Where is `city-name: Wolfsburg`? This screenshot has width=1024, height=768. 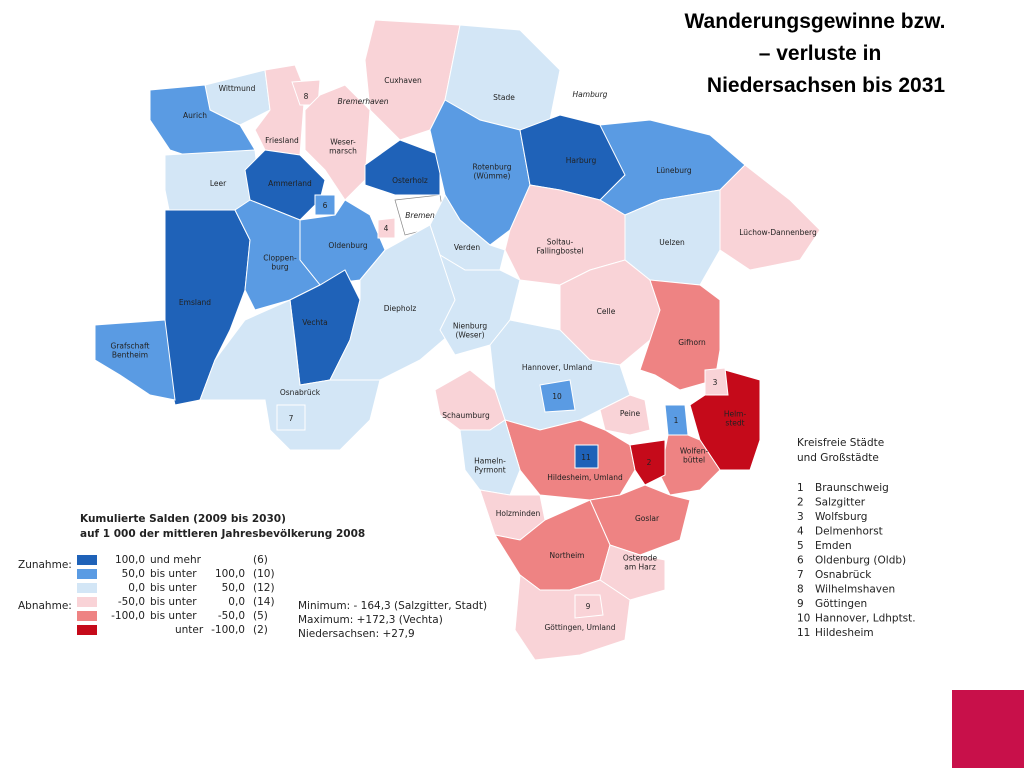
city-name: Wolfsburg is located at coordinates (841, 517).